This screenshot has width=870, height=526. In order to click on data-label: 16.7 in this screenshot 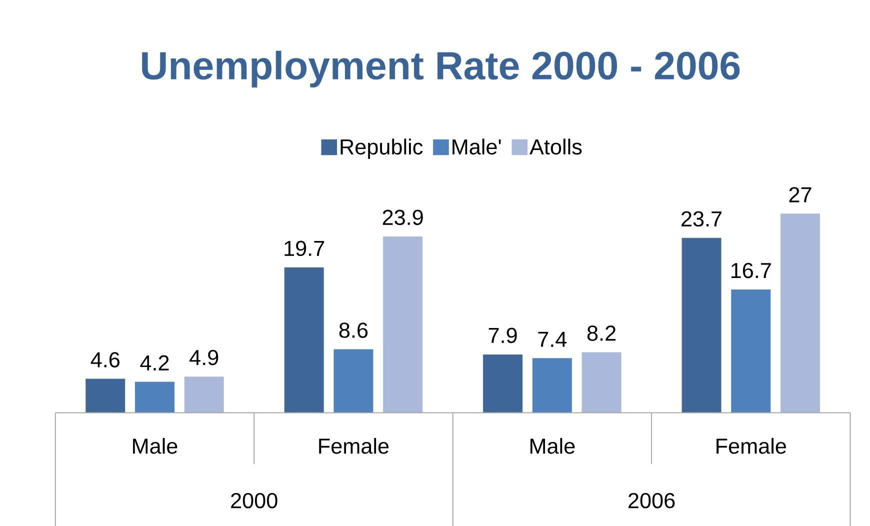, I will do `click(751, 270)`.